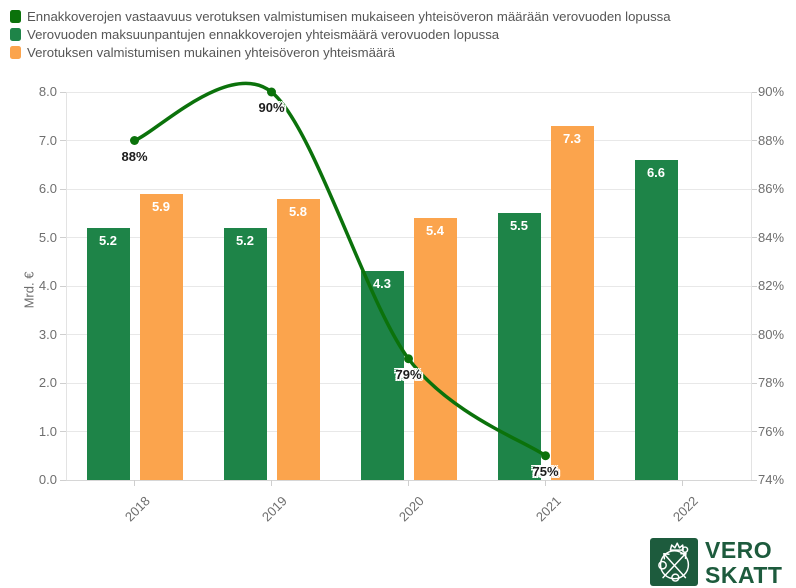 The width and height of the screenshot is (796, 588). Describe the element at coordinates (771, 237) in the screenshot. I see `y-axis-right-label: 84%` at that location.